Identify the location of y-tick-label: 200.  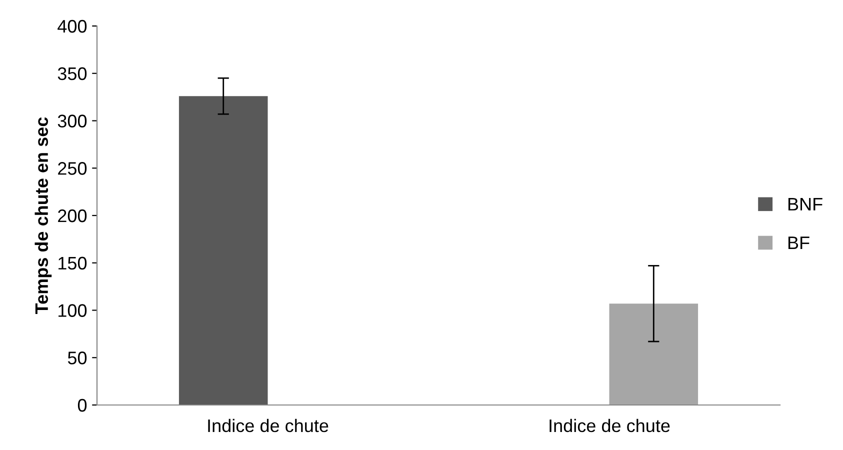
(72, 215).